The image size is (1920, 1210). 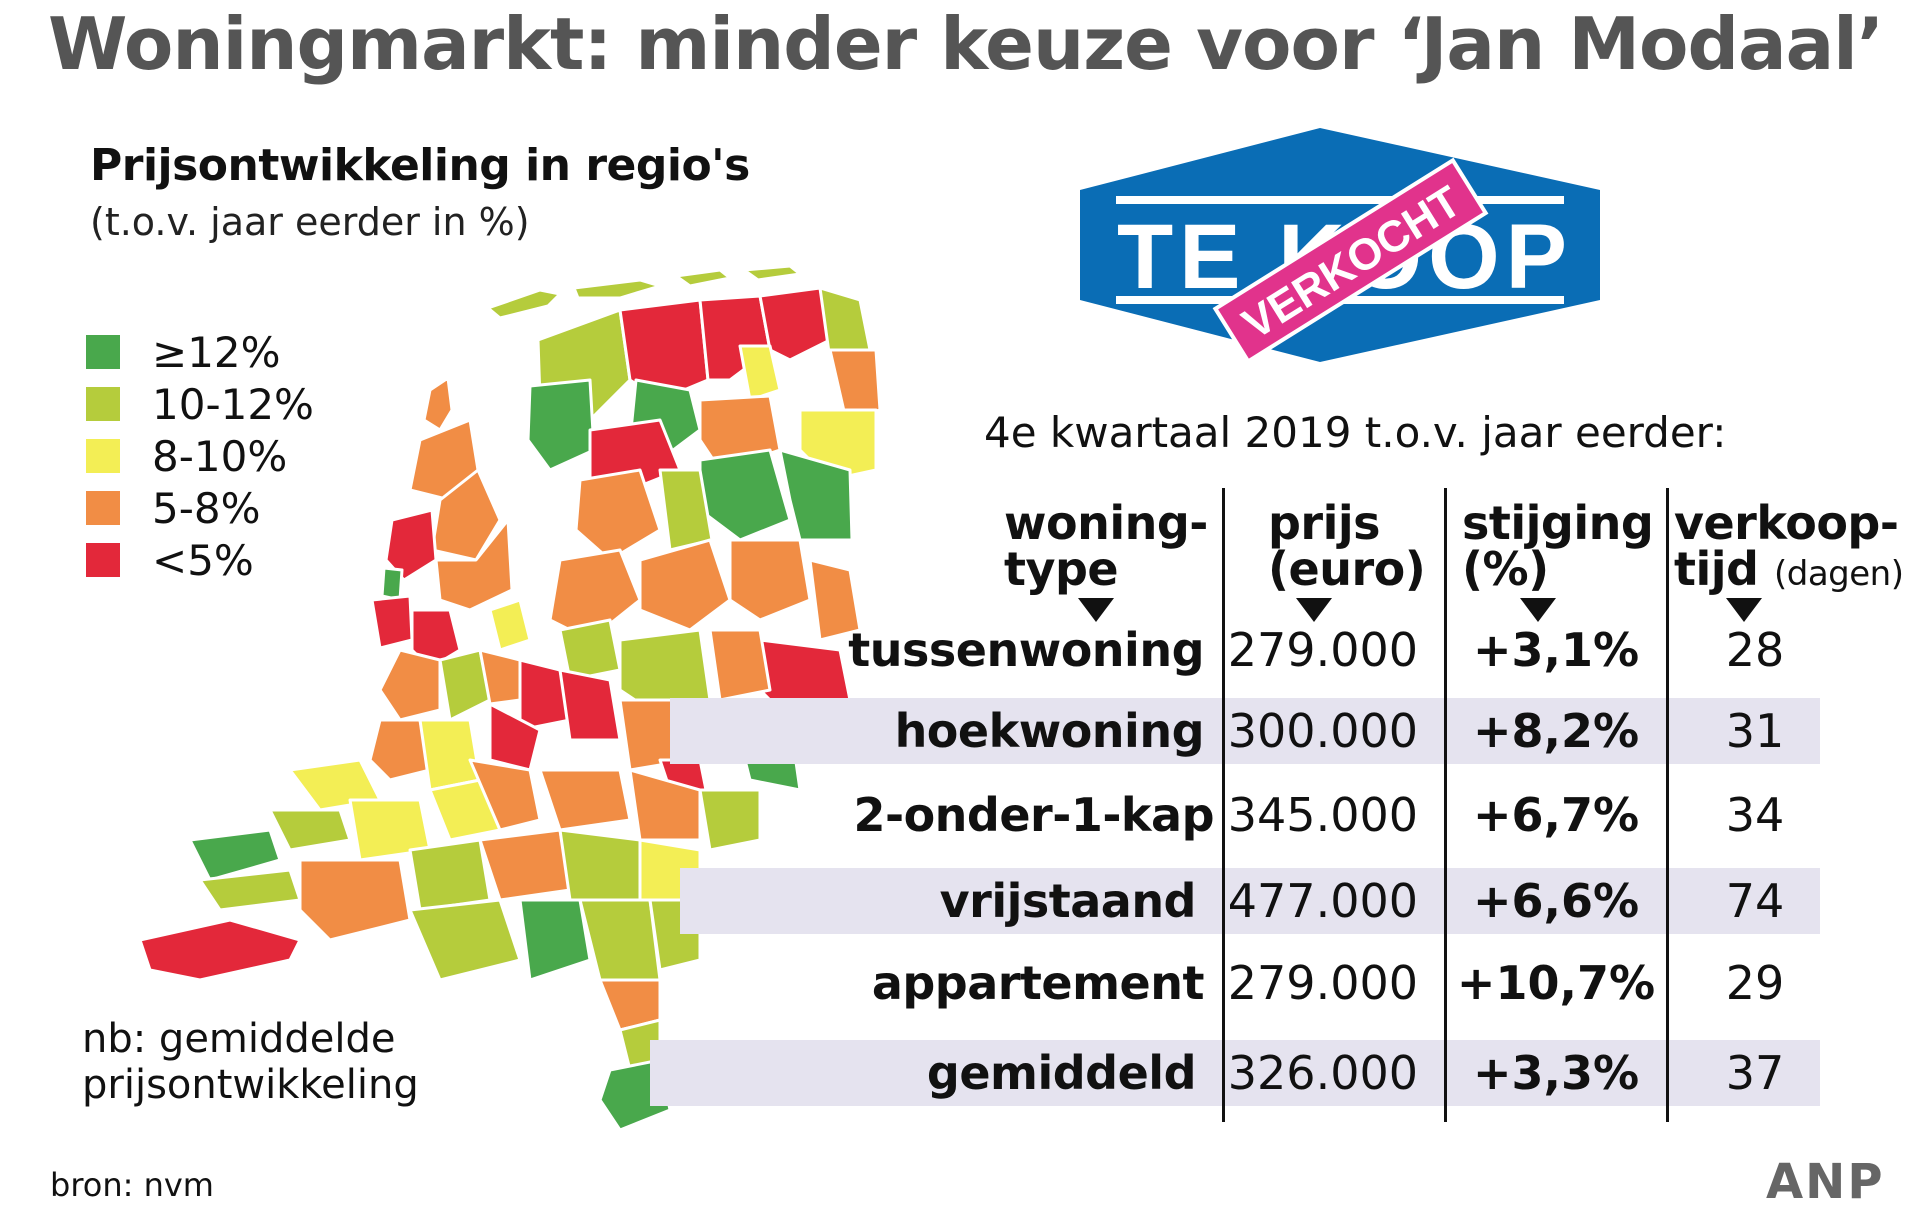 What do you see at coordinates (220, 456) in the screenshot?
I see `legend-label: 8-10%` at bounding box center [220, 456].